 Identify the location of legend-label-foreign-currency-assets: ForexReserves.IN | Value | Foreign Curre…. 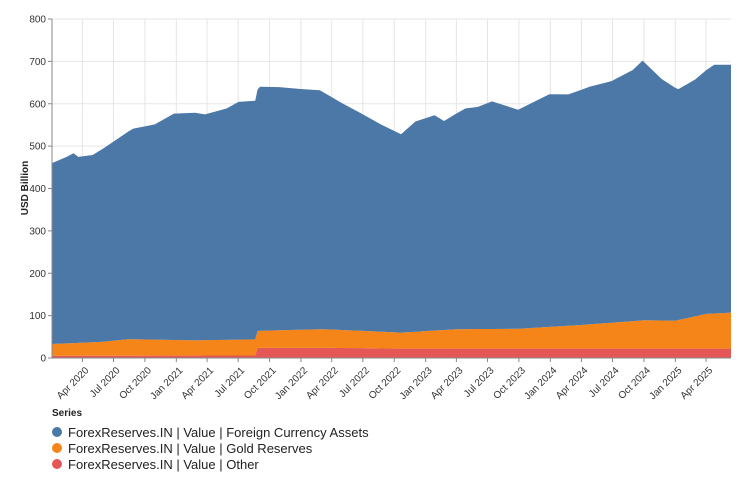
(218, 432).